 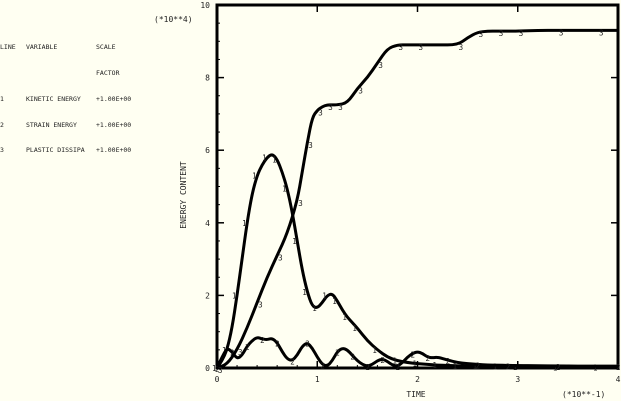 I want to click on legend-line-number: 2, so click(x=2, y=124).